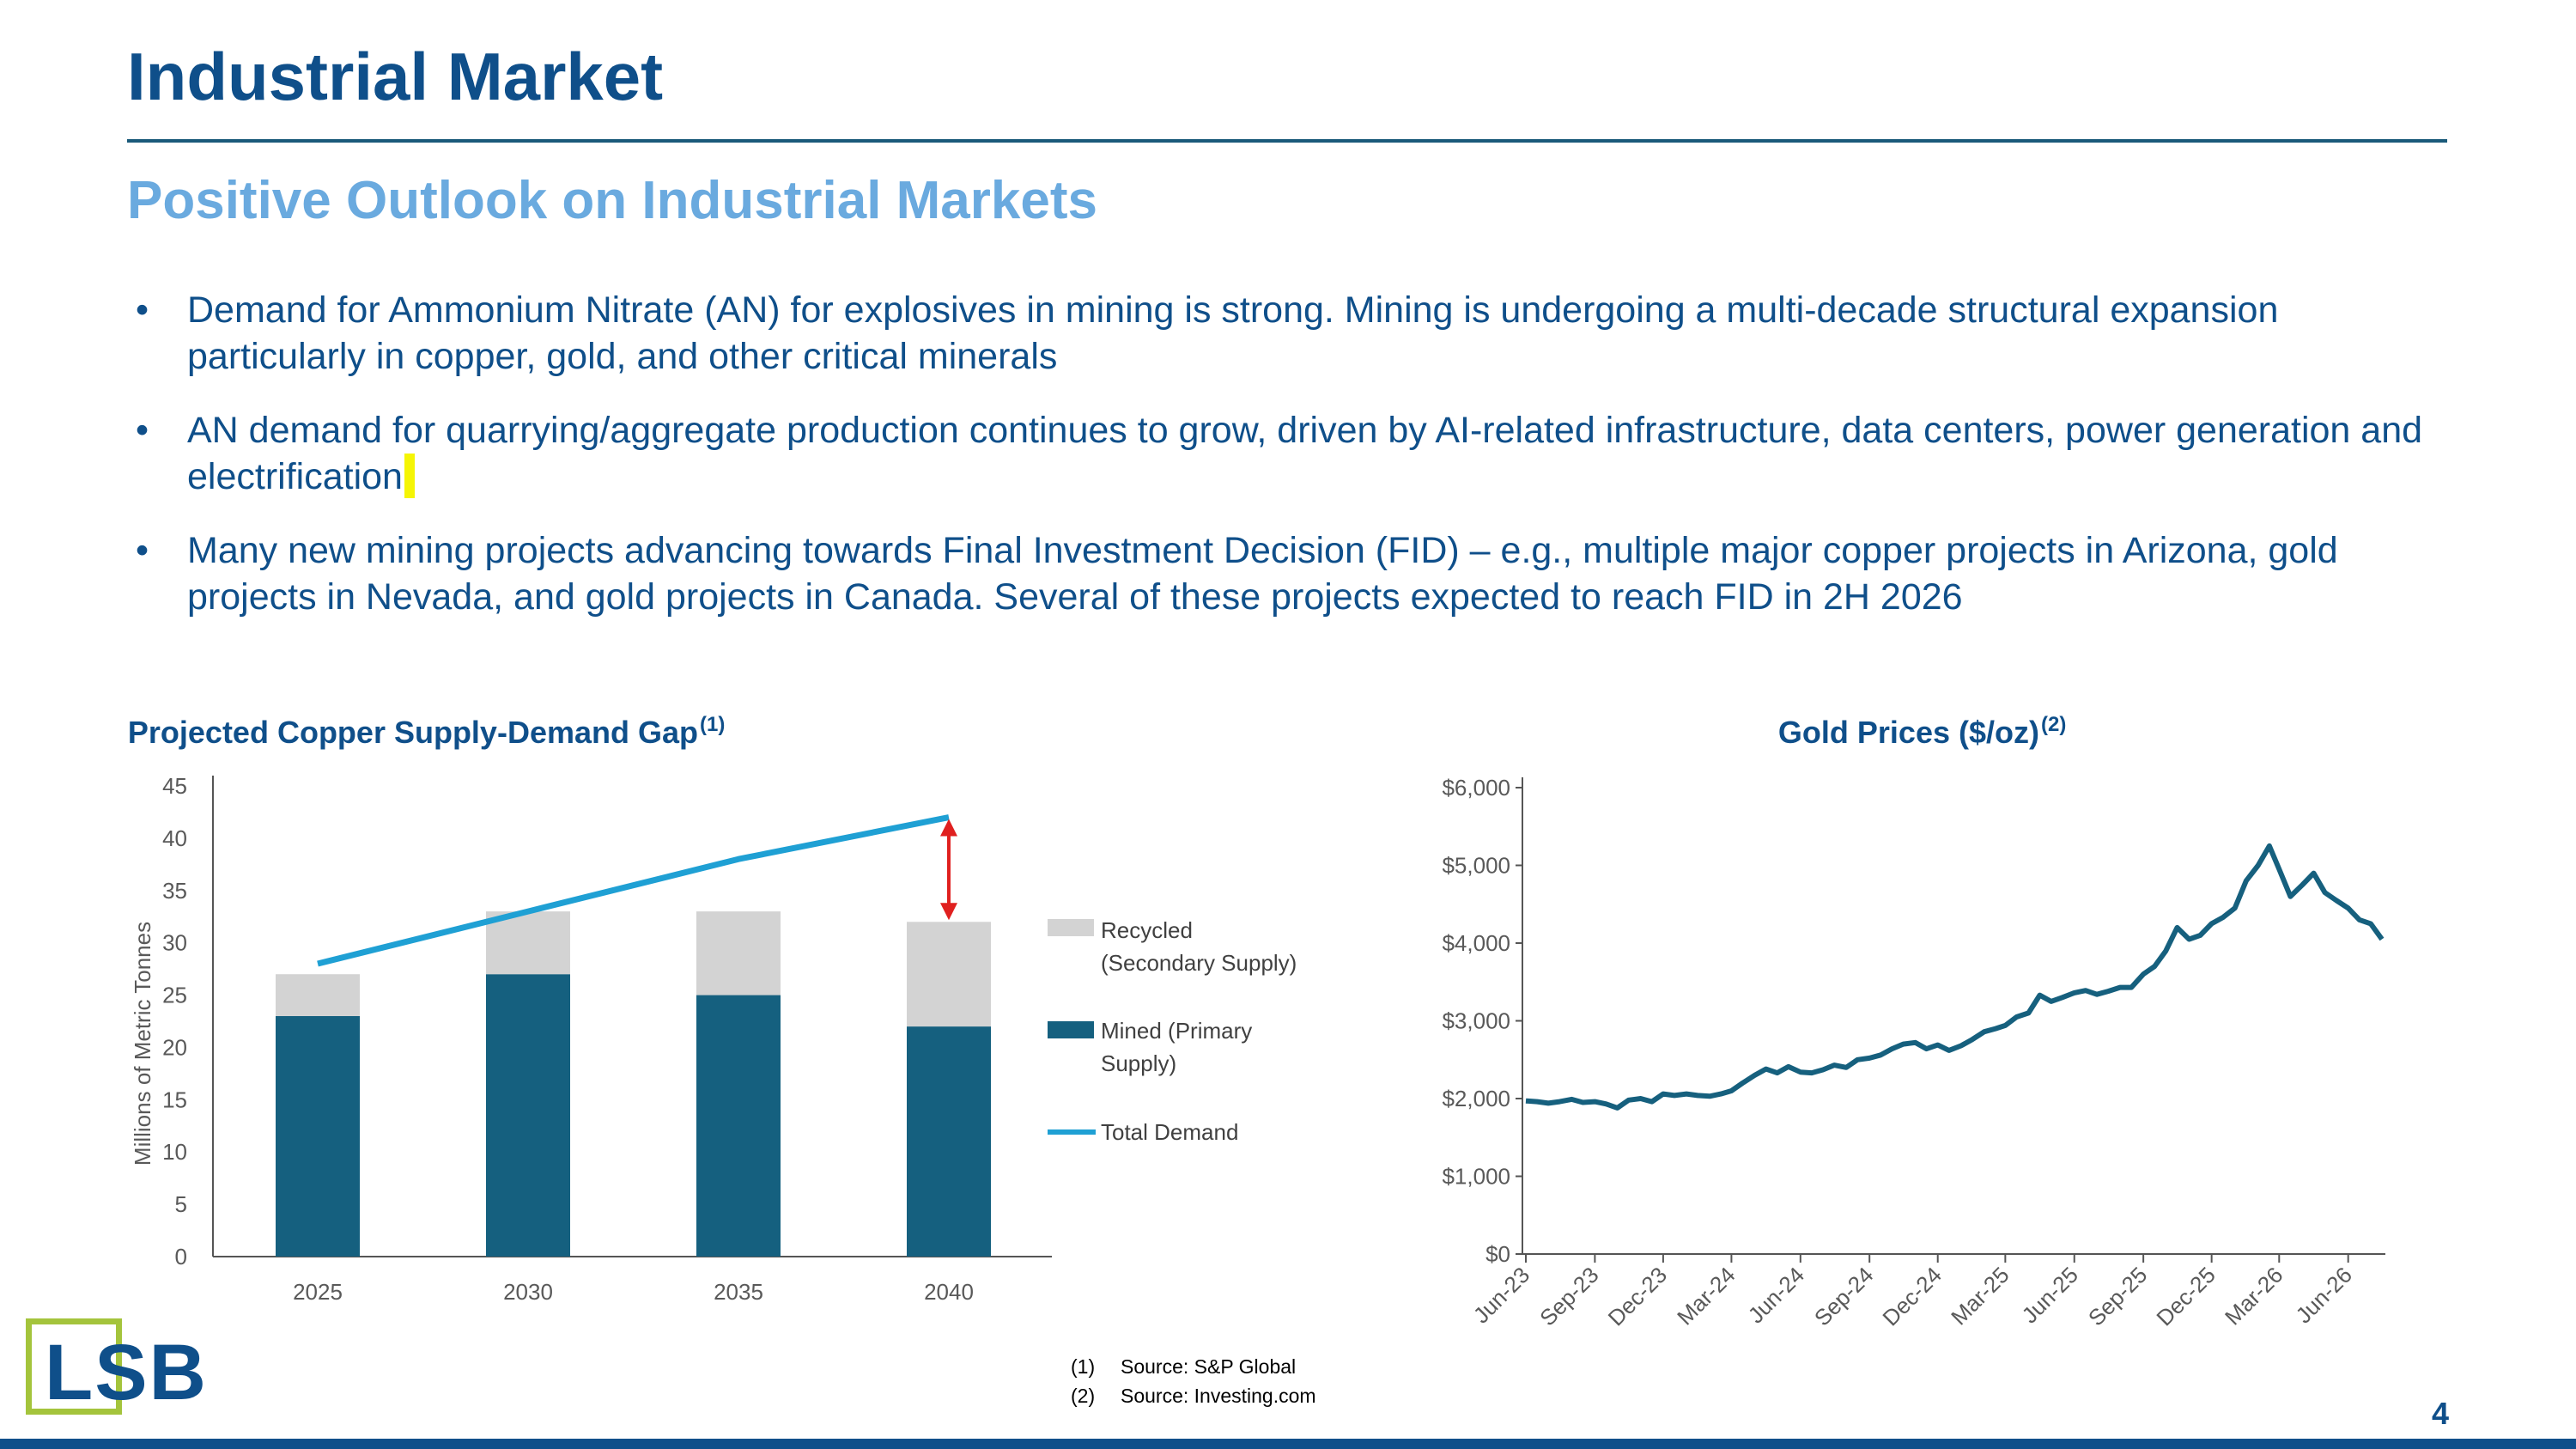 The width and height of the screenshot is (2576, 1449). What do you see at coordinates (612, 200) in the screenshot?
I see `page-subtitle: Positive Outlook on Industrial Markets` at bounding box center [612, 200].